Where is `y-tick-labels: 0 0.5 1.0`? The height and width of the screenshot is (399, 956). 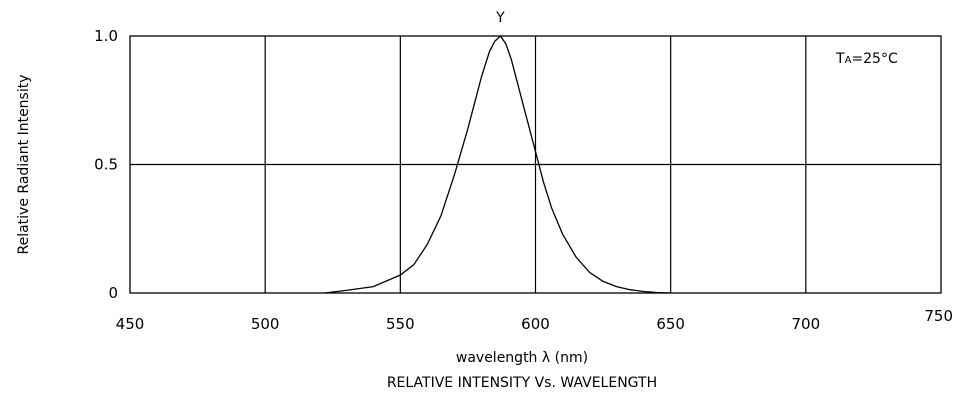
y-tick-labels: 0 0.5 1.0 is located at coordinates (106, 164).